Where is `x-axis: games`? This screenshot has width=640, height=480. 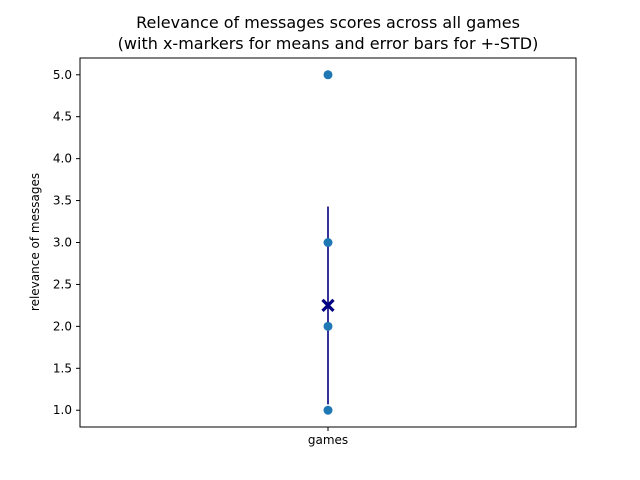
x-axis: games is located at coordinates (328, 437).